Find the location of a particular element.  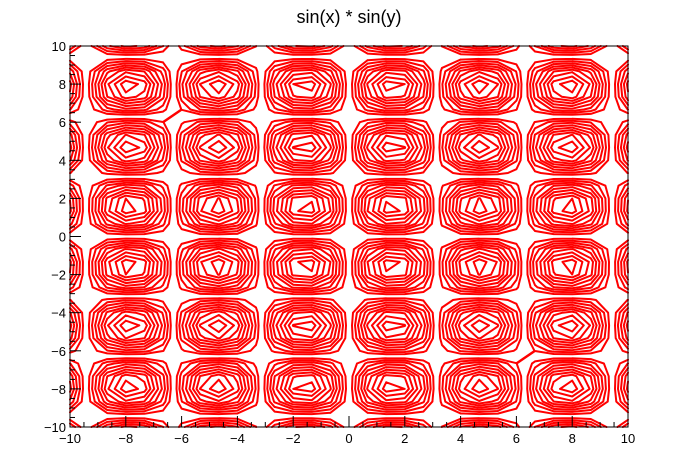

y-tick-label: −4 is located at coordinates (58, 313).